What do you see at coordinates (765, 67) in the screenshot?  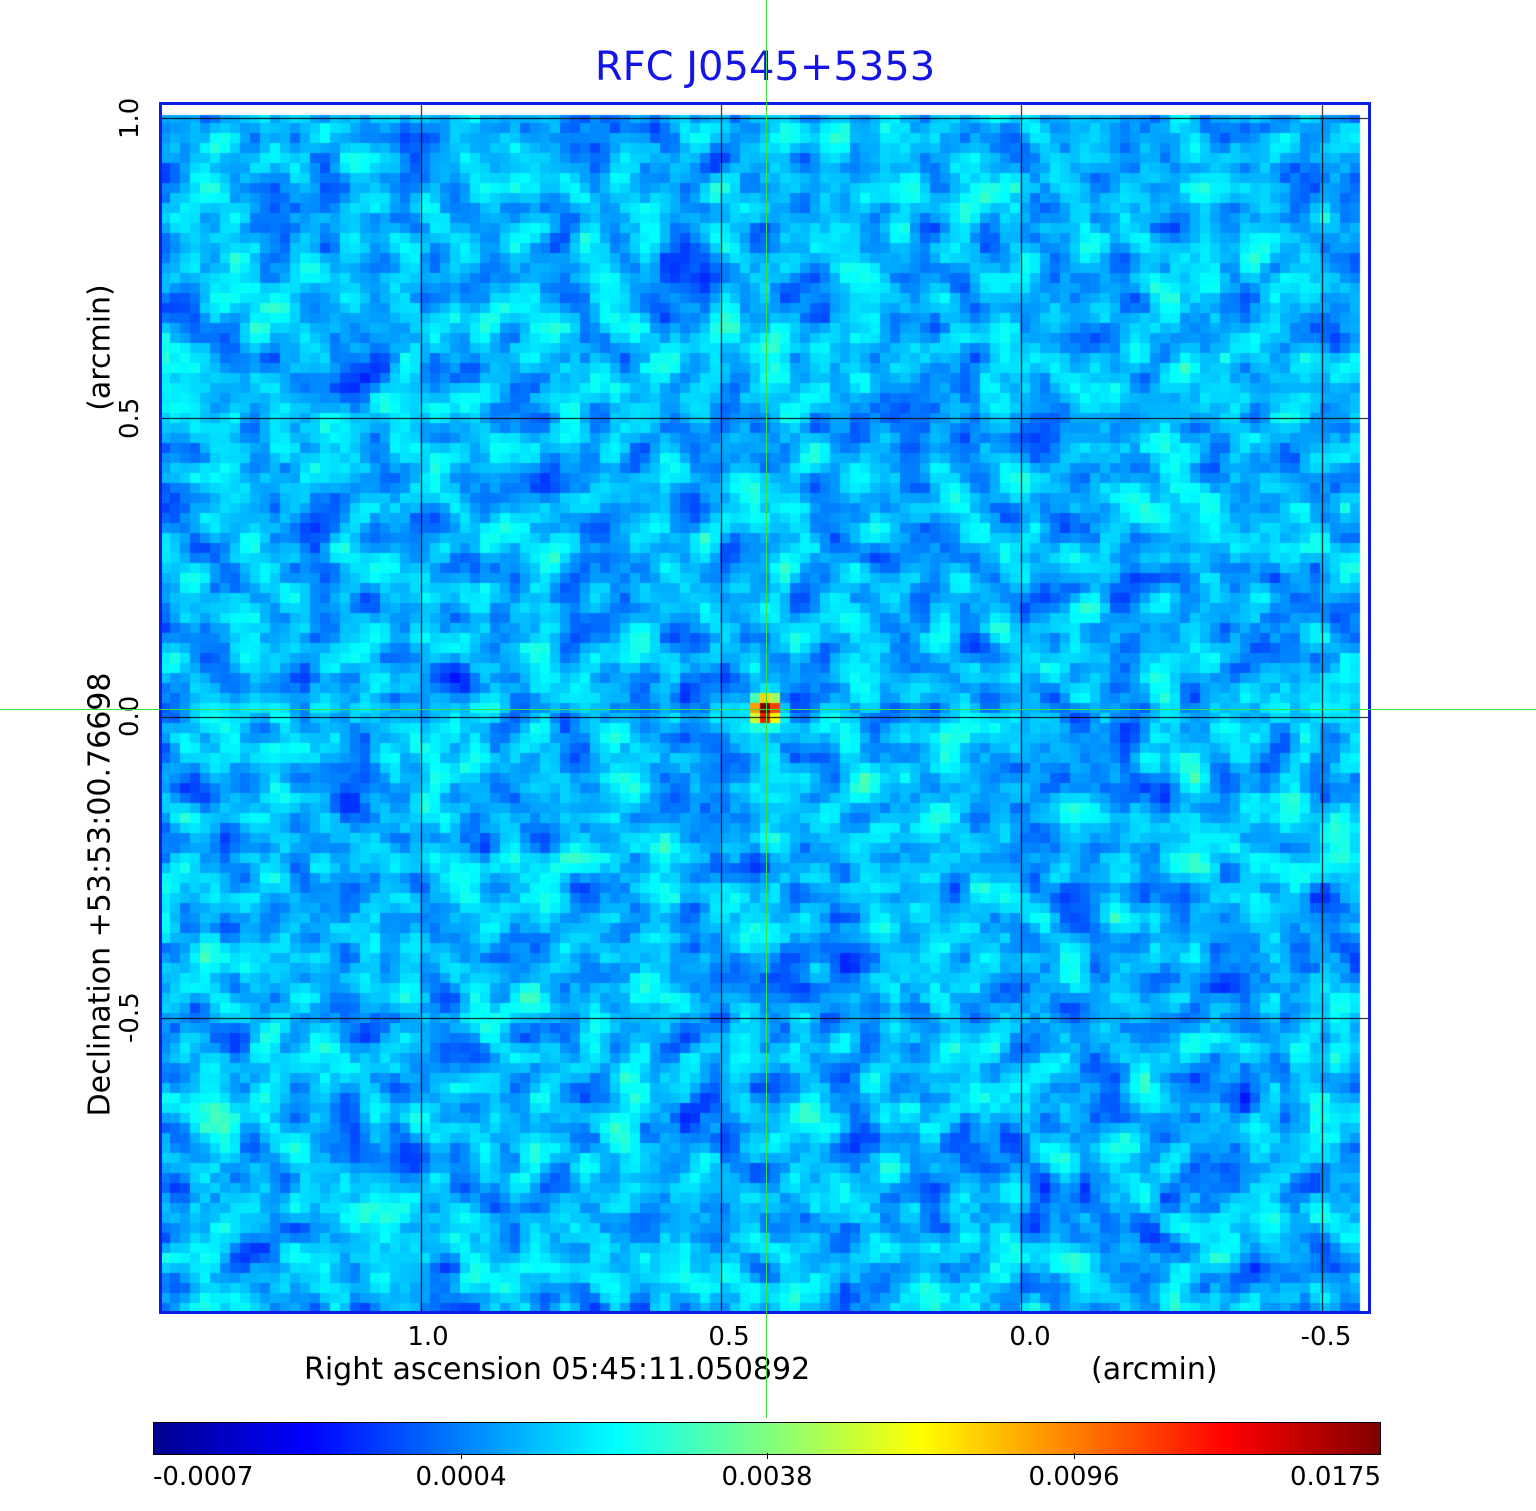 I see `chart-title: RFC J0545+5353` at bounding box center [765, 67].